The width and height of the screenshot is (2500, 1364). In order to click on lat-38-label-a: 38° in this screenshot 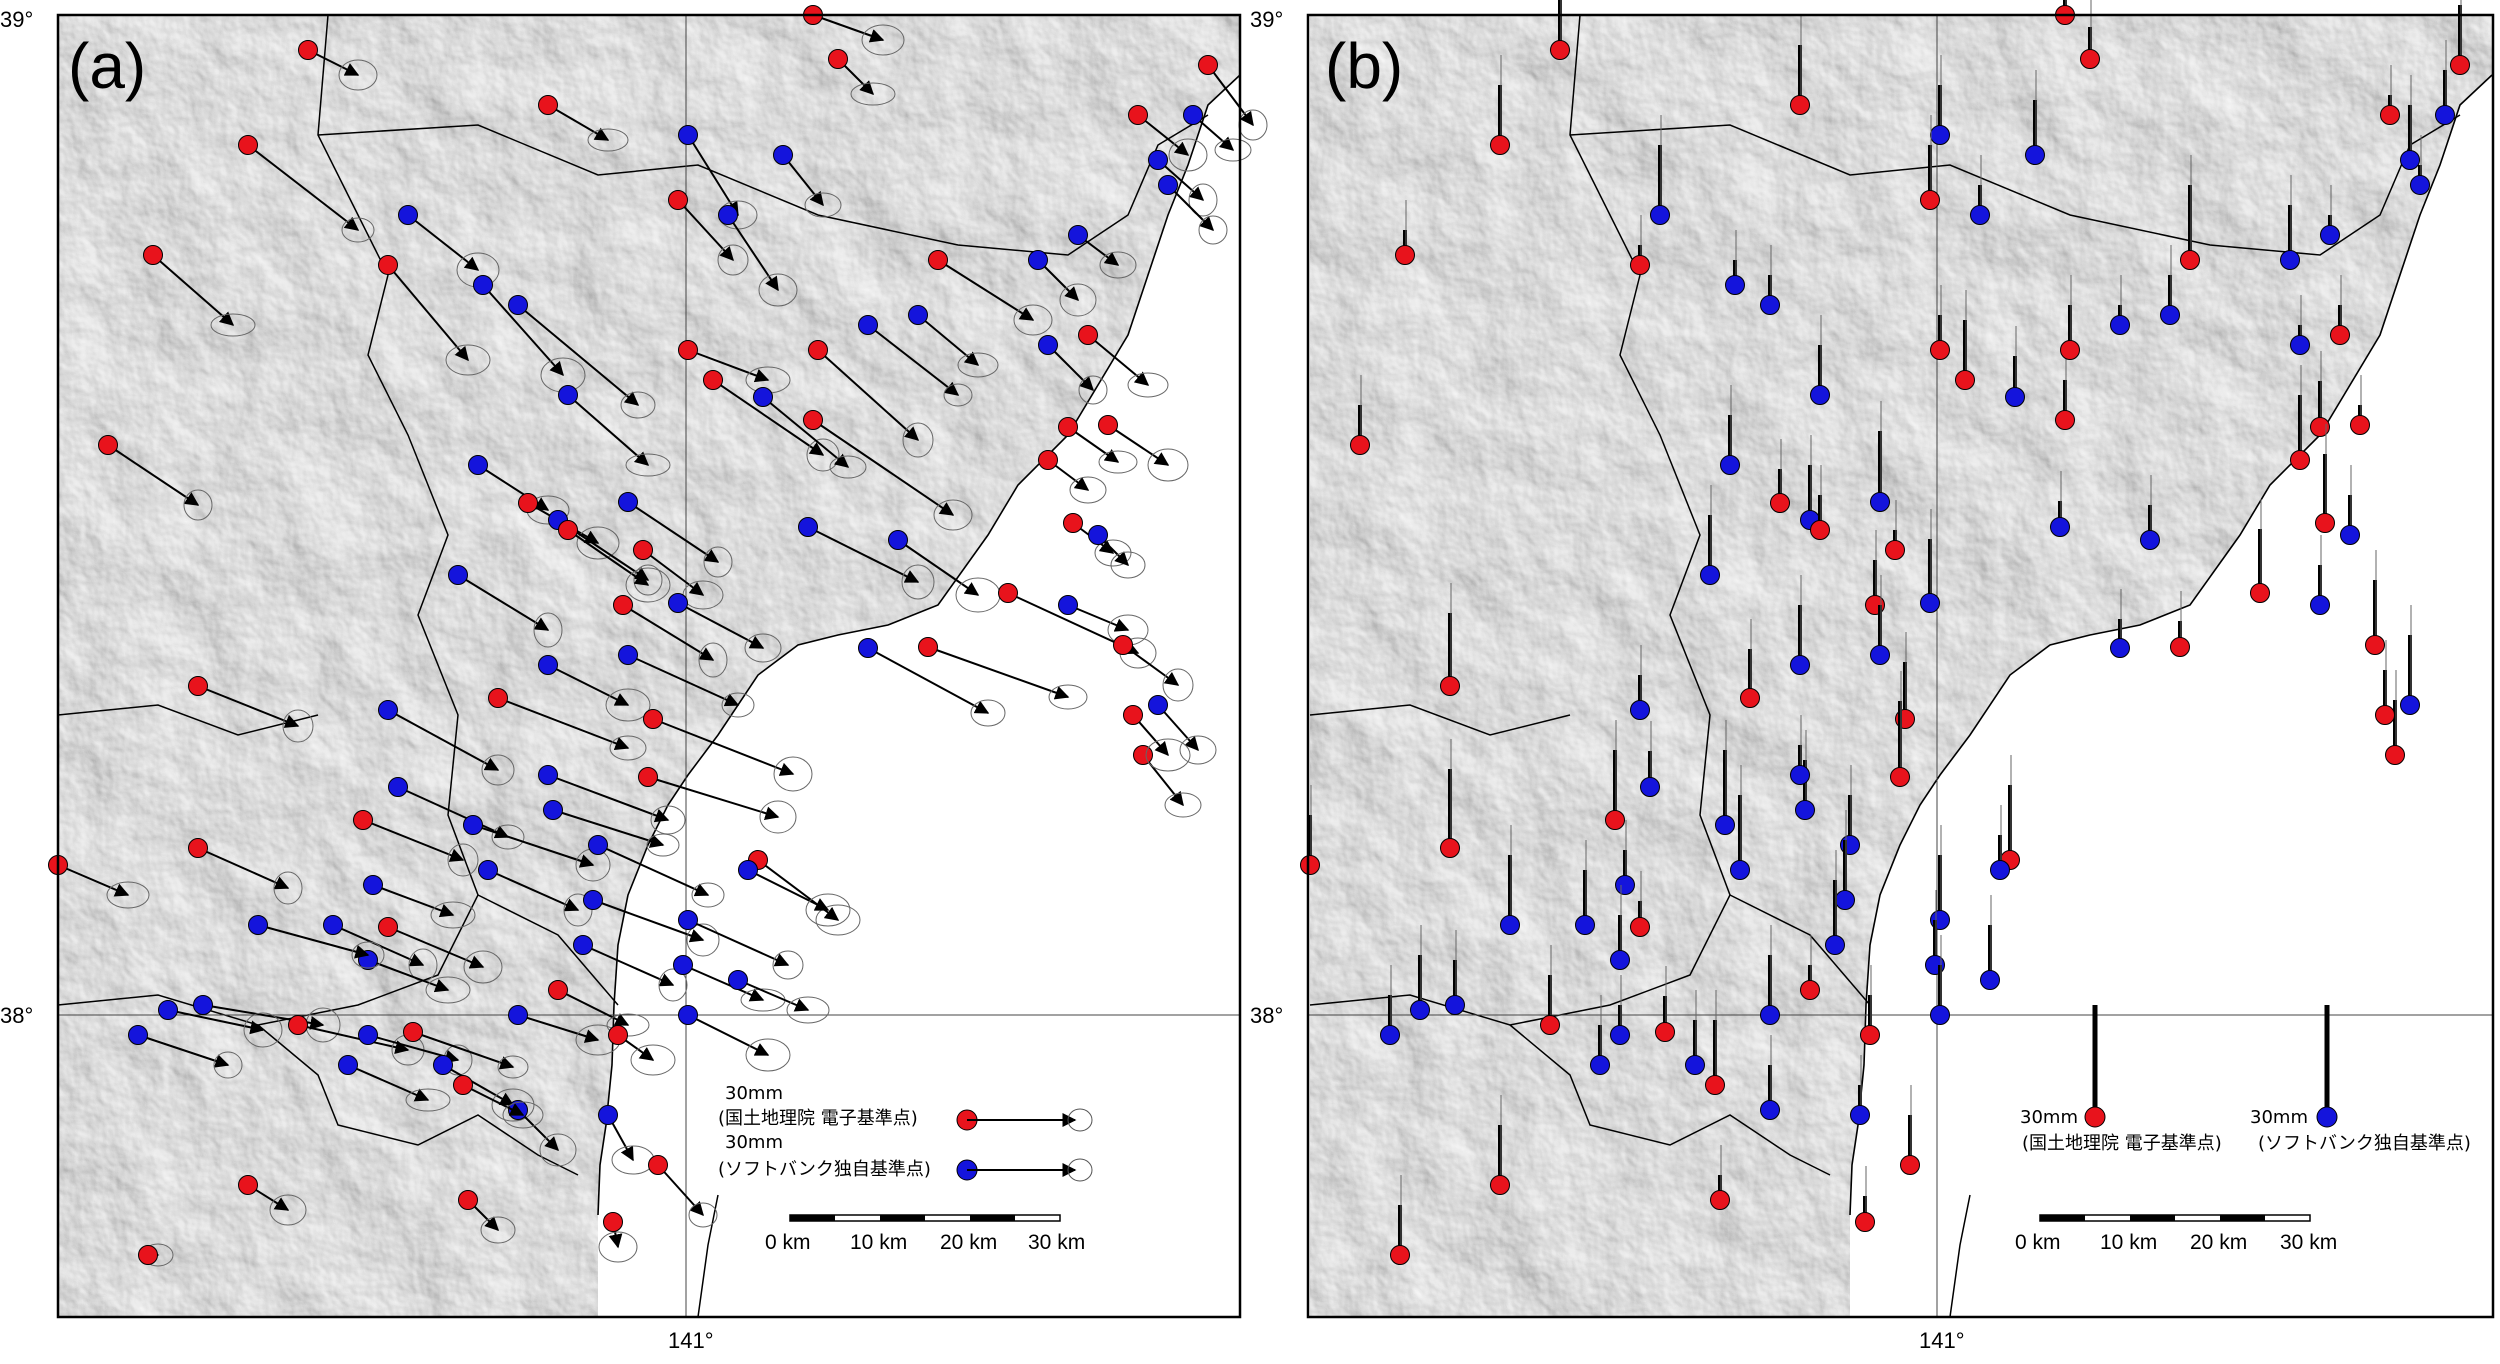, I will do `click(16, 1015)`.